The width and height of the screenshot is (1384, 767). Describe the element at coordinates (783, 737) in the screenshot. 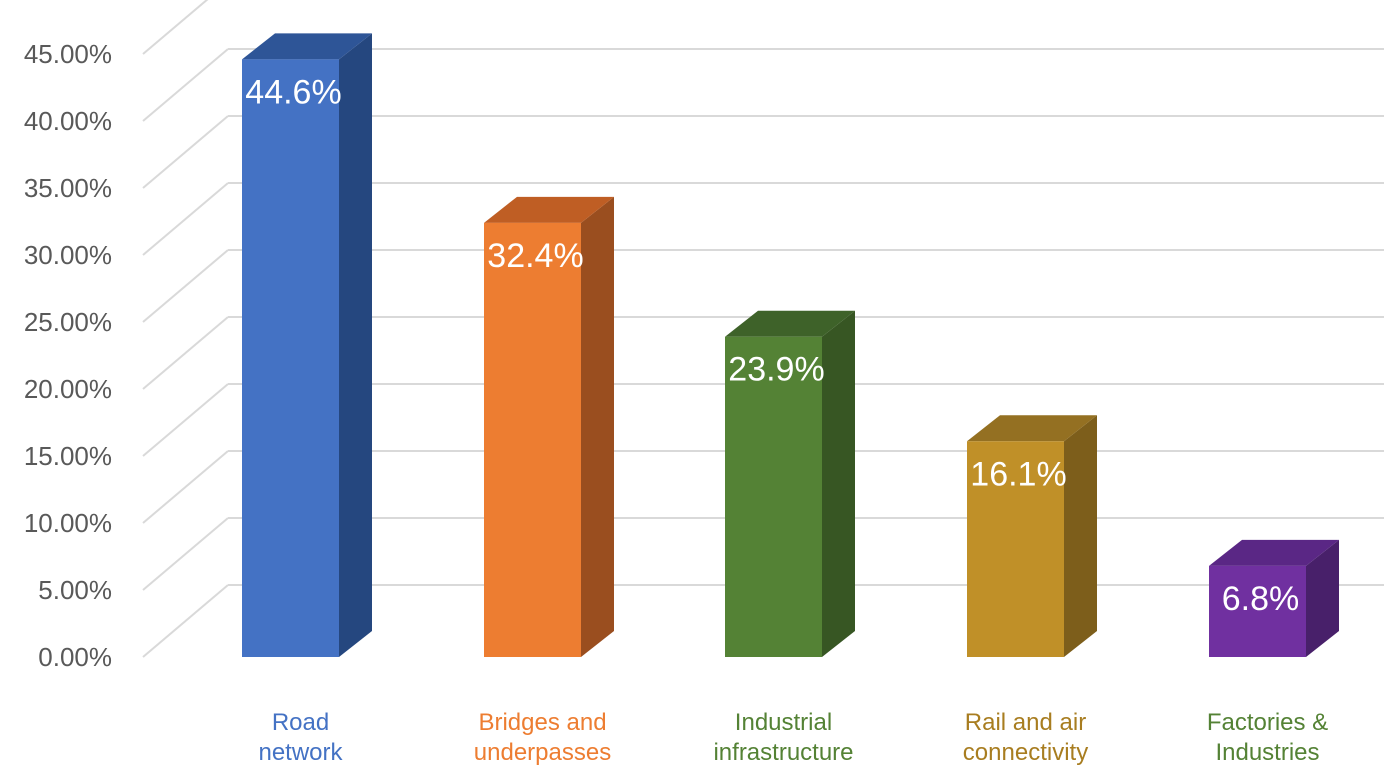

I see `x-category-label: Industrial infrastructure` at that location.